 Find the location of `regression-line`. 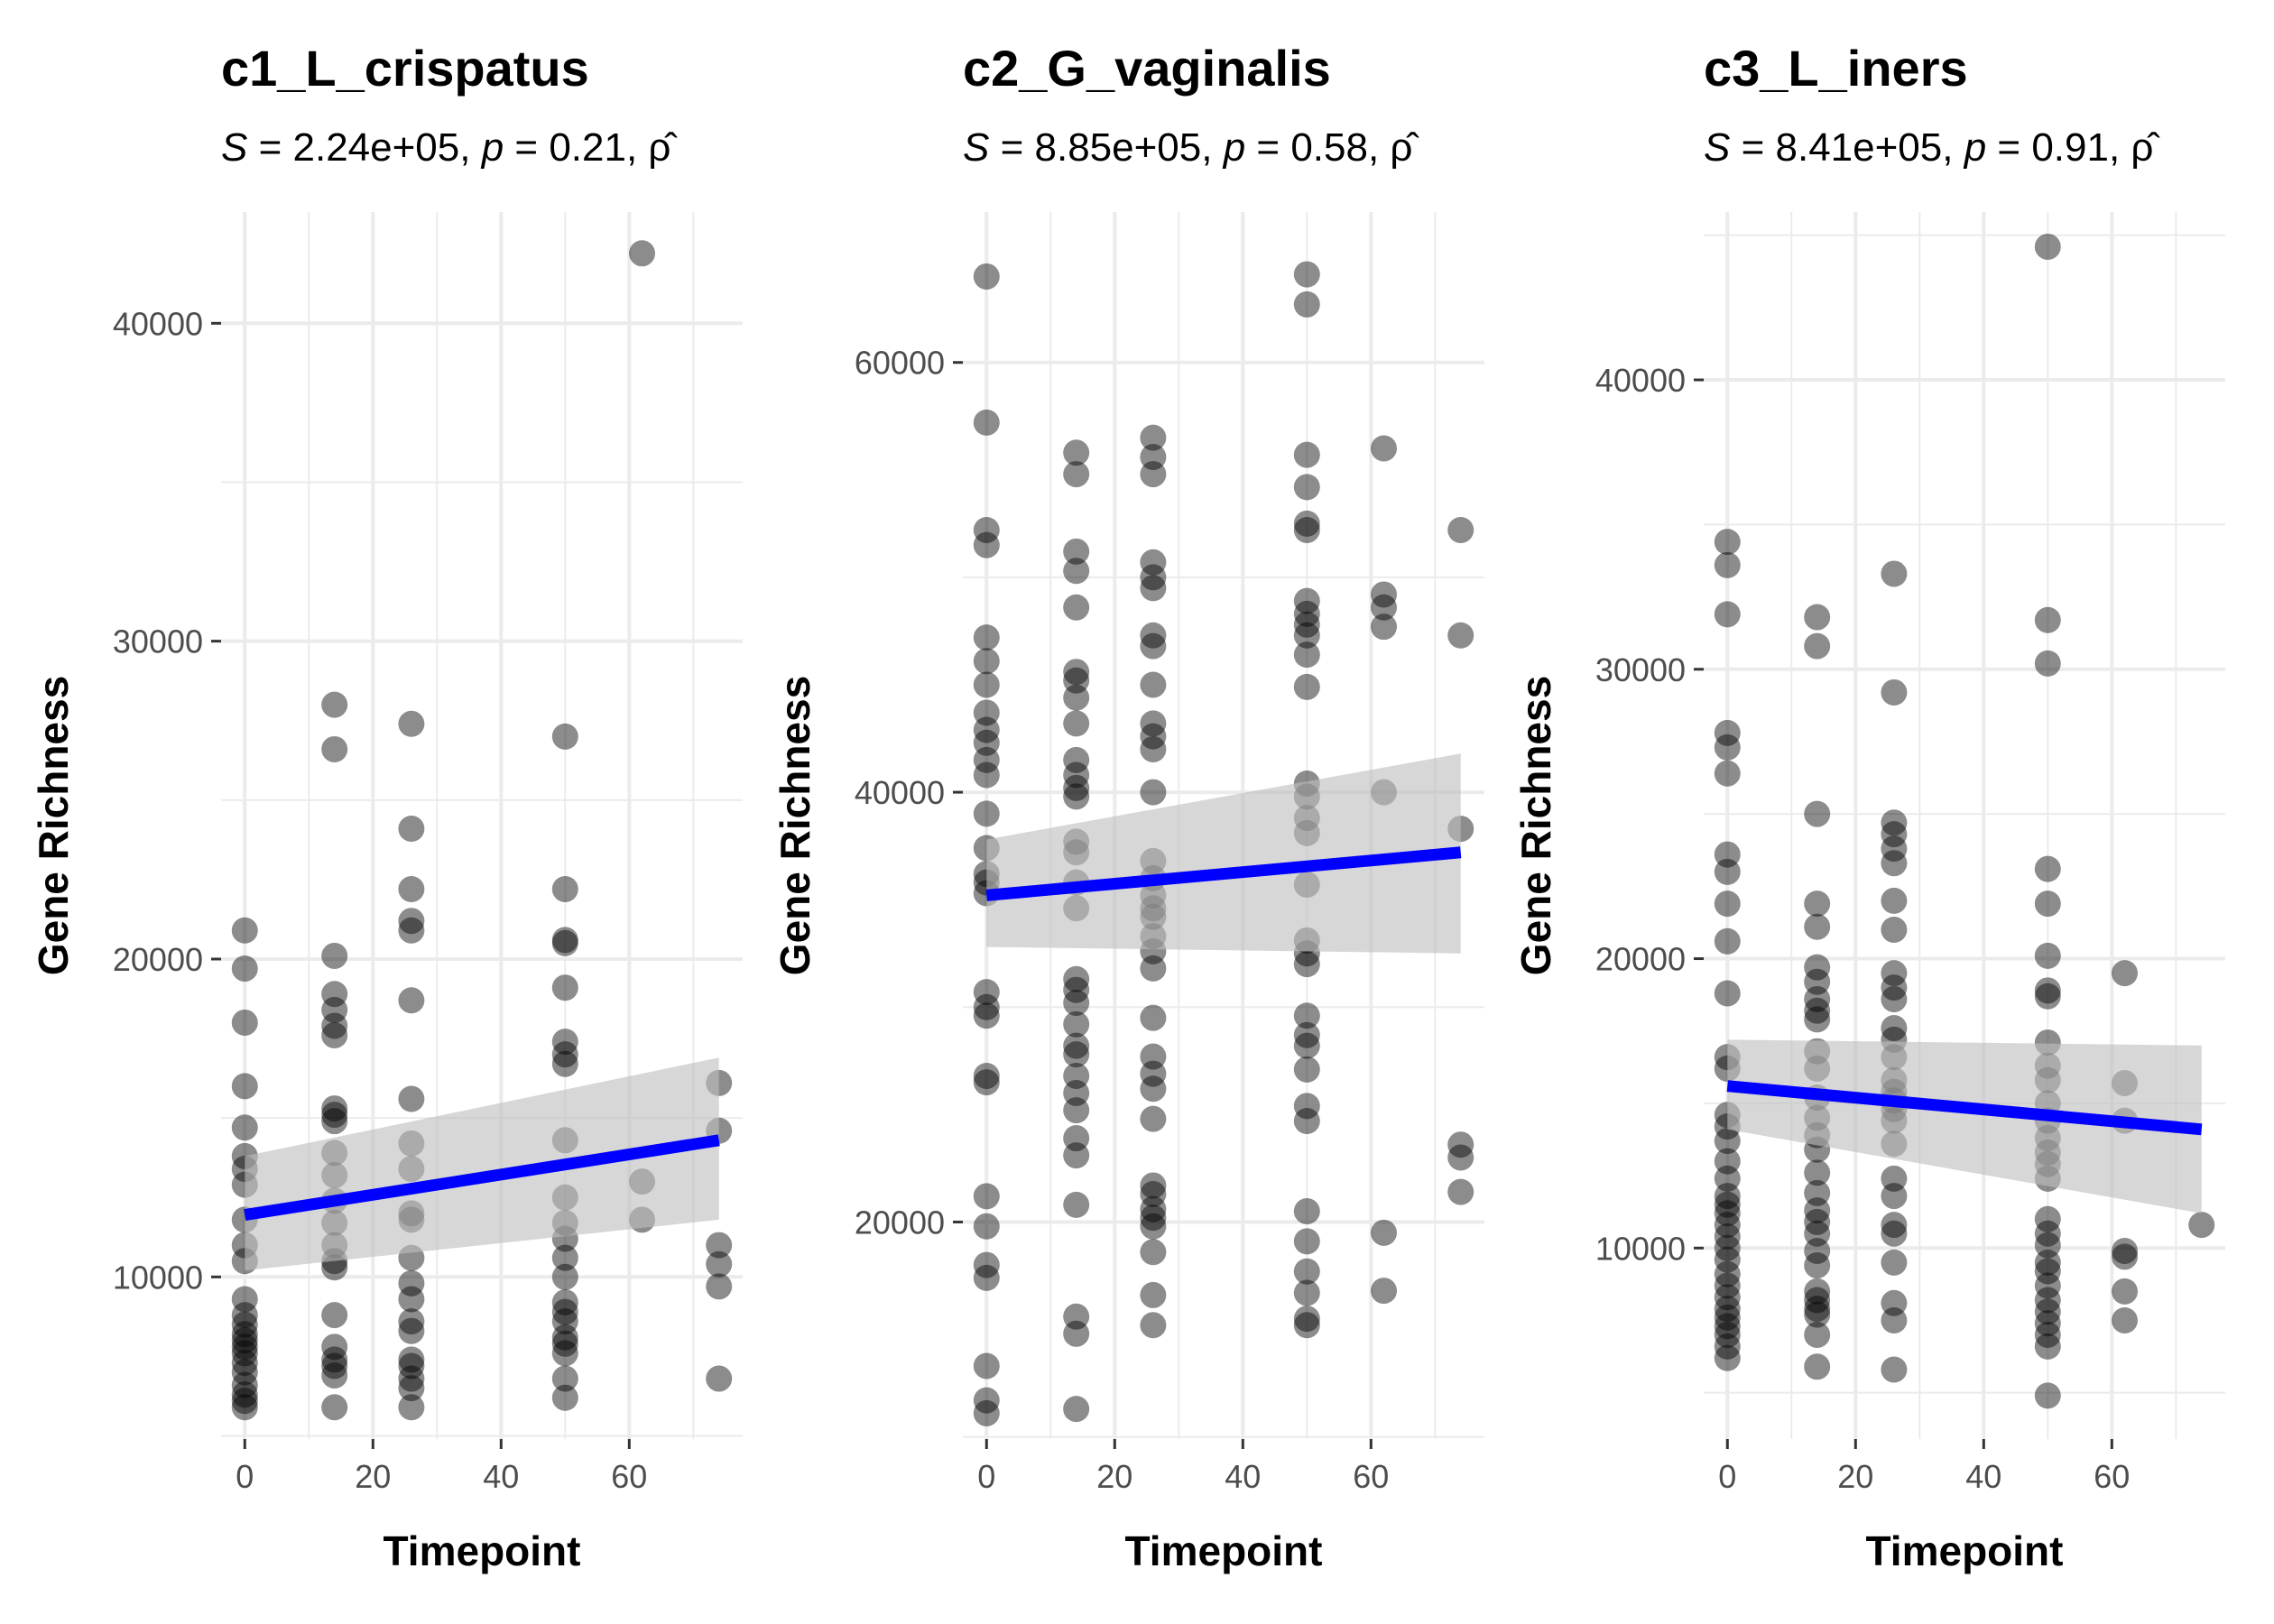

regression-line is located at coordinates (1965, 1108).